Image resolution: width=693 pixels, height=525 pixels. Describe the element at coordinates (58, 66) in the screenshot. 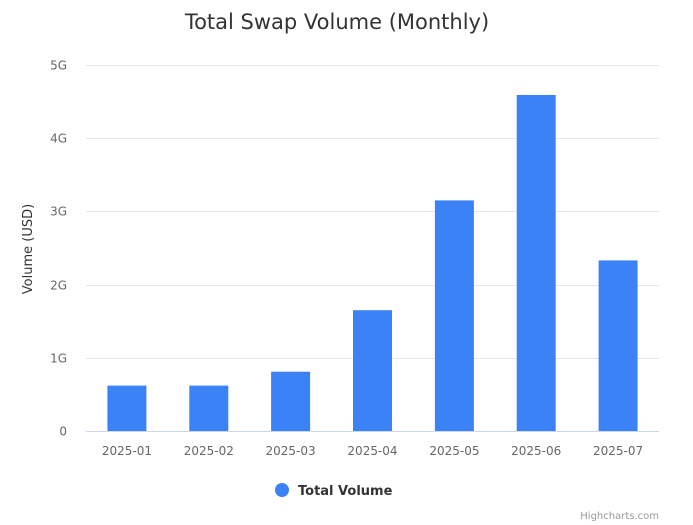

I see `y-tick-label: 5G` at that location.